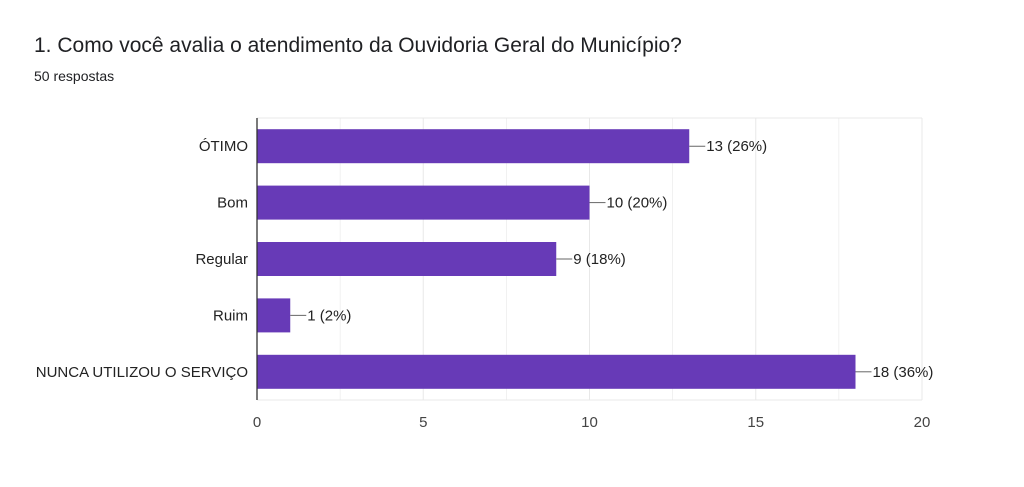  Describe the element at coordinates (755, 422) in the screenshot. I see `x-tick-label: 15` at that location.